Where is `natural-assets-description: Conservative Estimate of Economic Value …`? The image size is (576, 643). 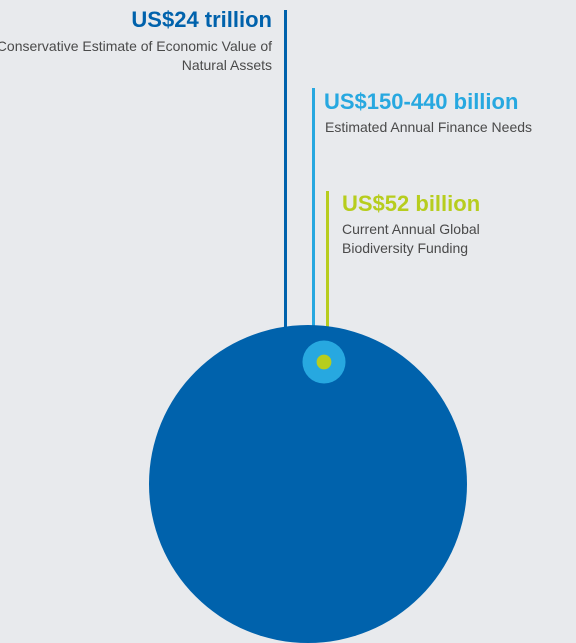 natural-assets-description: Conservative Estimate of Economic Value … is located at coordinates (136, 55).